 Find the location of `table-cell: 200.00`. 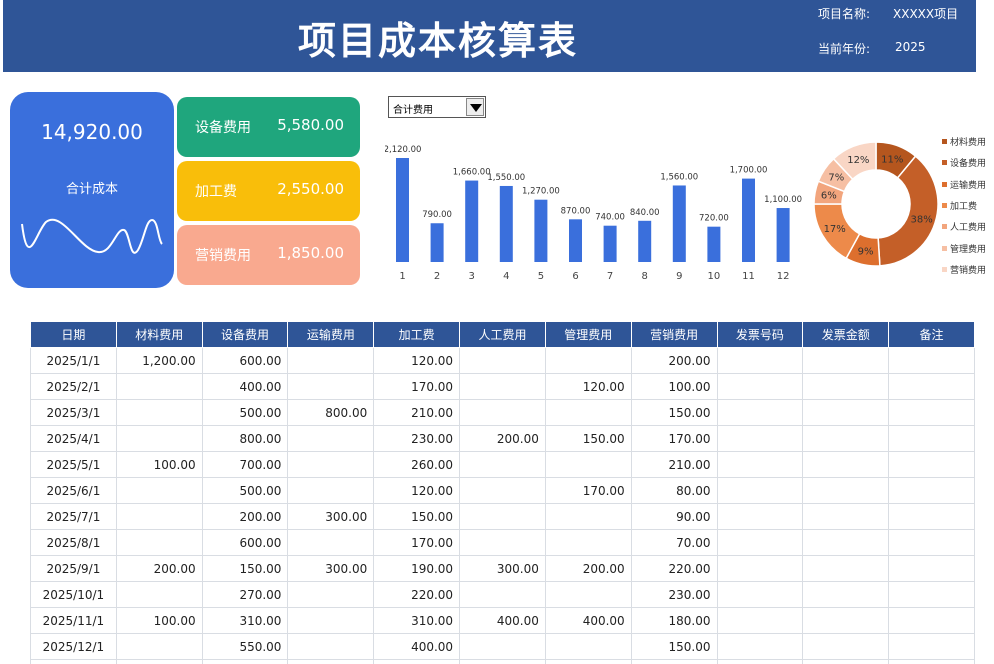

table-cell: 200.00 is located at coordinates (588, 568).